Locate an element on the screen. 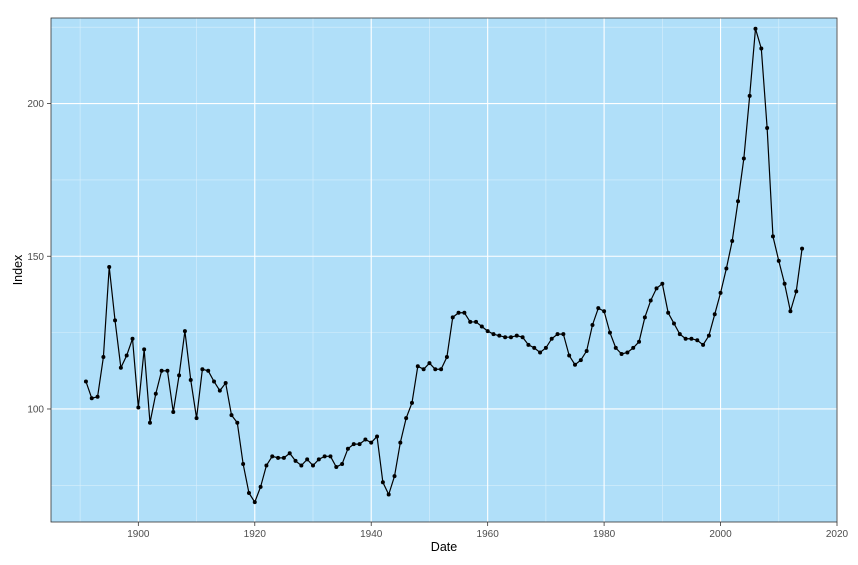 Image resolution: width=858 pixels, height=565 pixels. x-axis-title: Date is located at coordinates (444, 547).